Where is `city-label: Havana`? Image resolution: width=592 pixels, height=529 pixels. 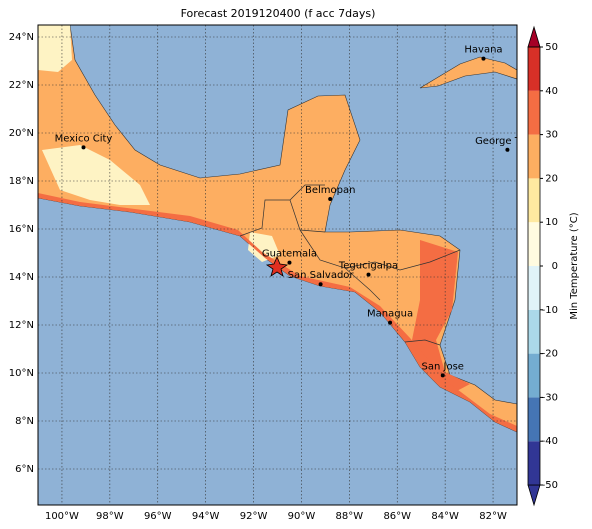
city-label: Havana is located at coordinates (483, 50).